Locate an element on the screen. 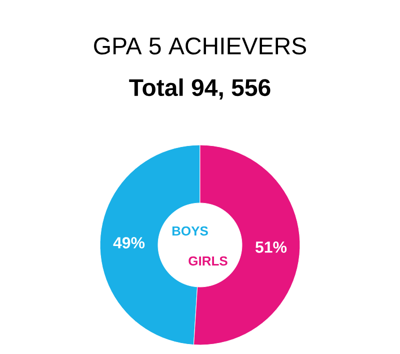  chart-subtitle: Total 94, 556 is located at coordinates (199, 89).